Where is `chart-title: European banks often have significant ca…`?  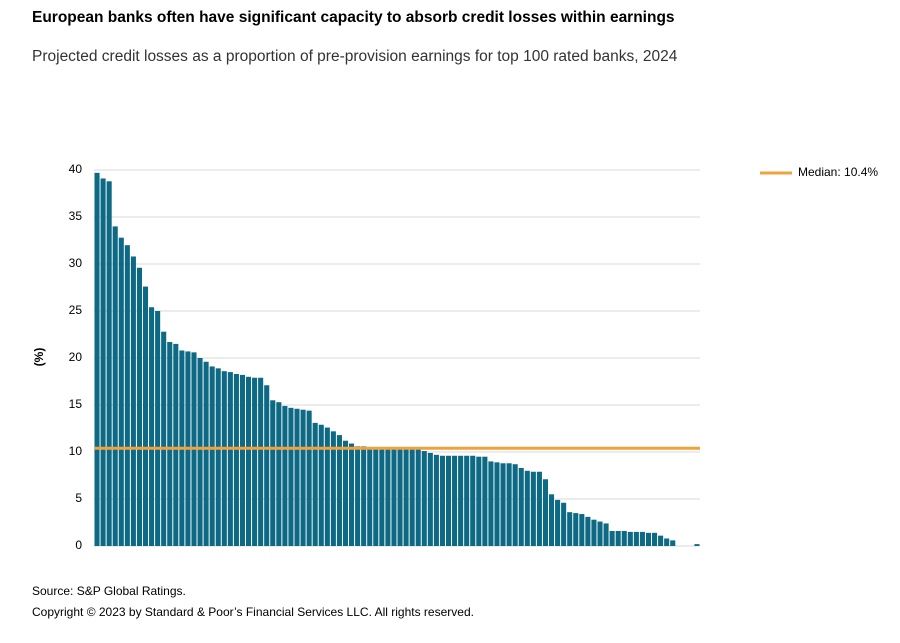
chart-title: European banks often have significant ca… is located at coordinates (353, 17).